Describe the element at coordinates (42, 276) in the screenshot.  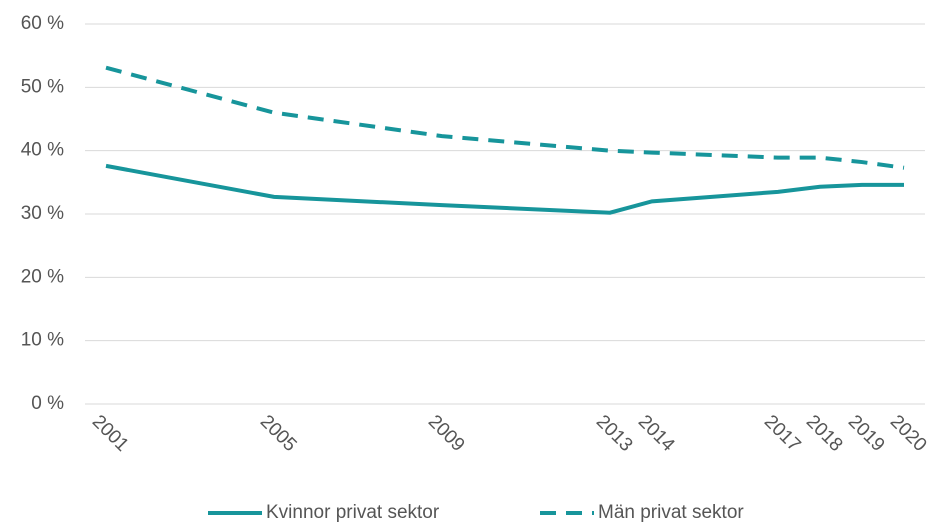
I see `y-tick-label: 20 %` at that location.